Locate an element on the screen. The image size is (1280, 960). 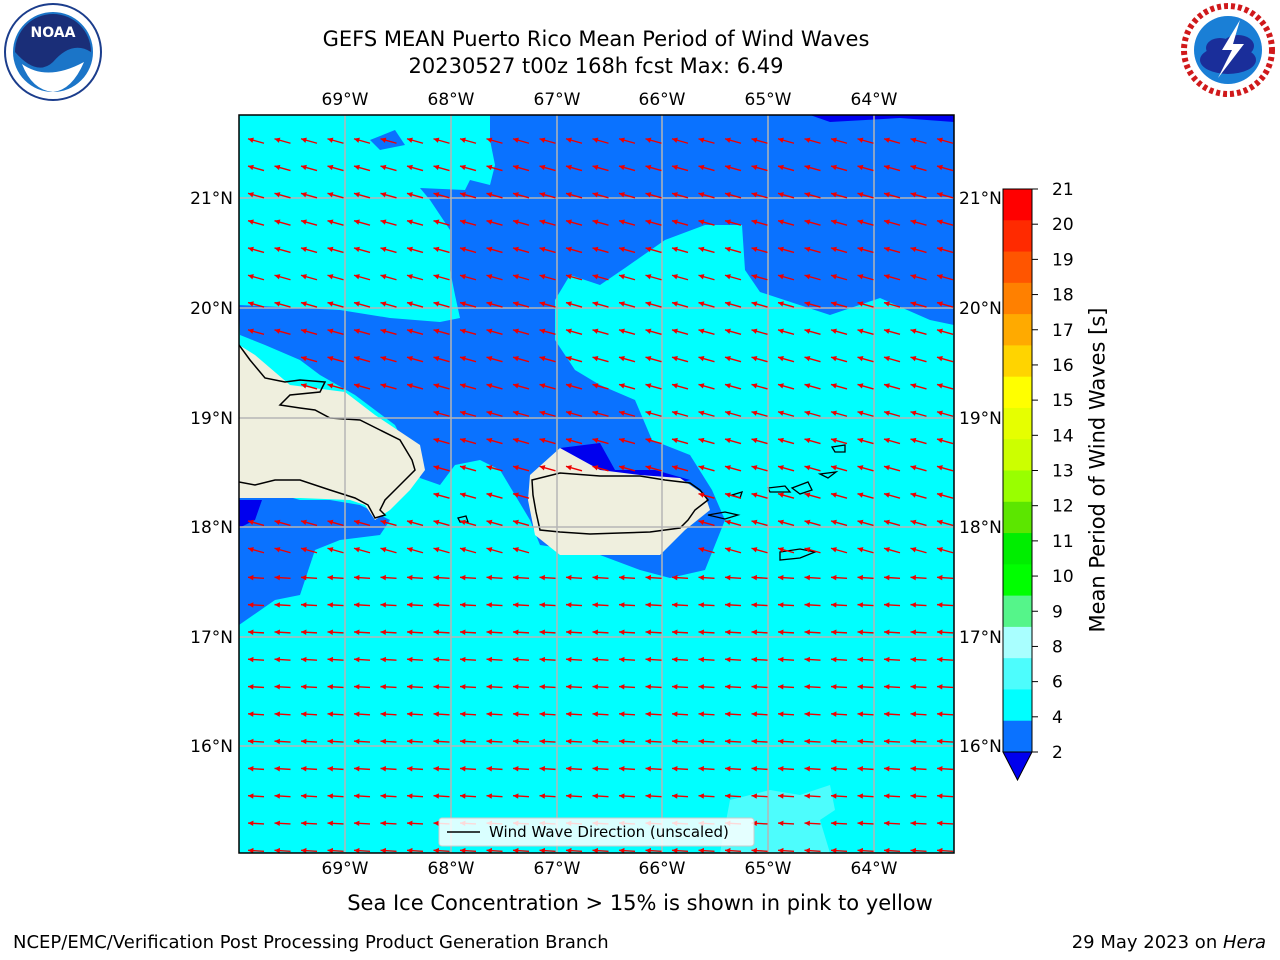
colorbar-band is located at coordinates (1017, 392).